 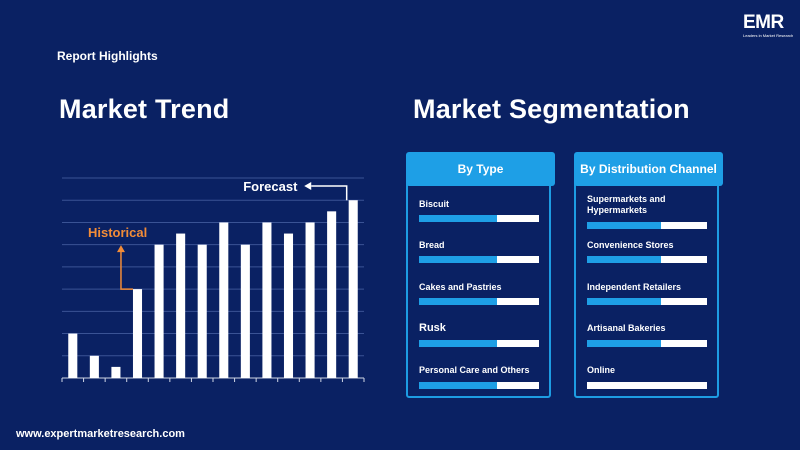 What do you see at coordinates (626, 204) in the screenshot?
I see `by_distribution-item-label: Supermarkets and Hypermarkets` at bounding box center [626, 204].